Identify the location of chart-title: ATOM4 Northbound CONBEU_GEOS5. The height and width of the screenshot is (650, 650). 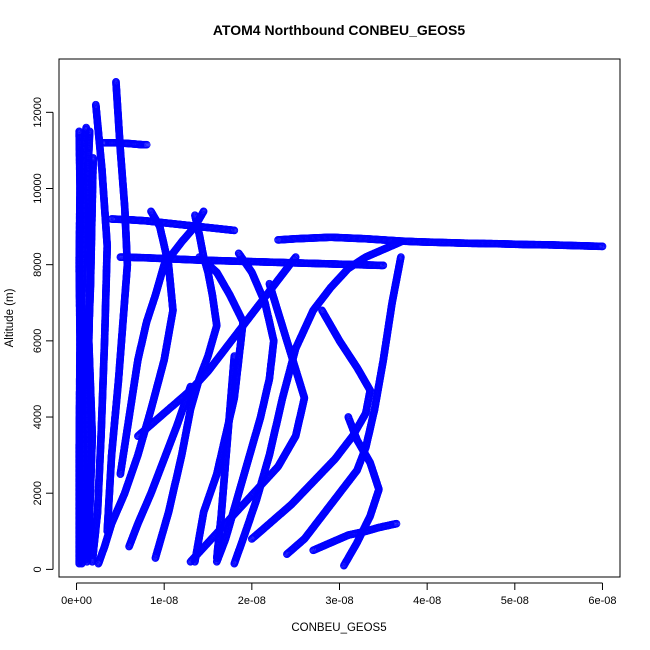
(339, 30).